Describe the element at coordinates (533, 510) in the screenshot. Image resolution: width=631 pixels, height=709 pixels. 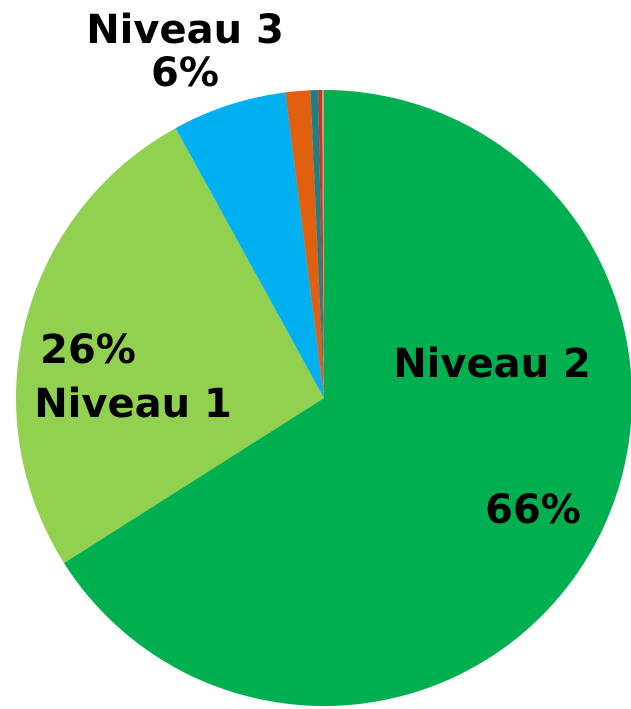
I see `value-label: 66%` at that location.